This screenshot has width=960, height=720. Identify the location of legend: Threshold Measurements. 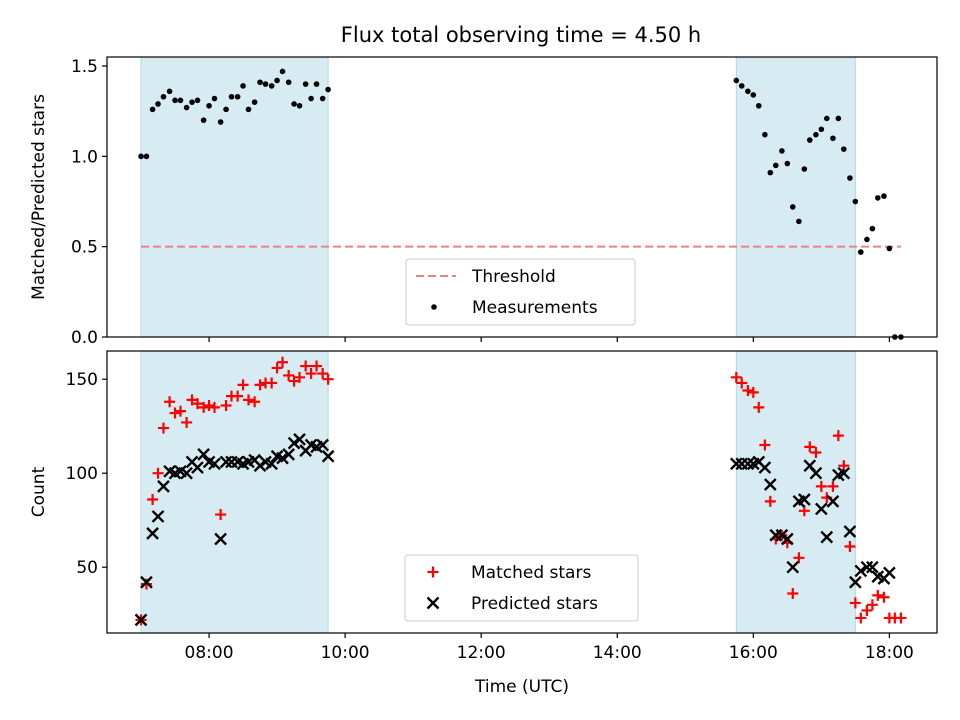
(520, 292).